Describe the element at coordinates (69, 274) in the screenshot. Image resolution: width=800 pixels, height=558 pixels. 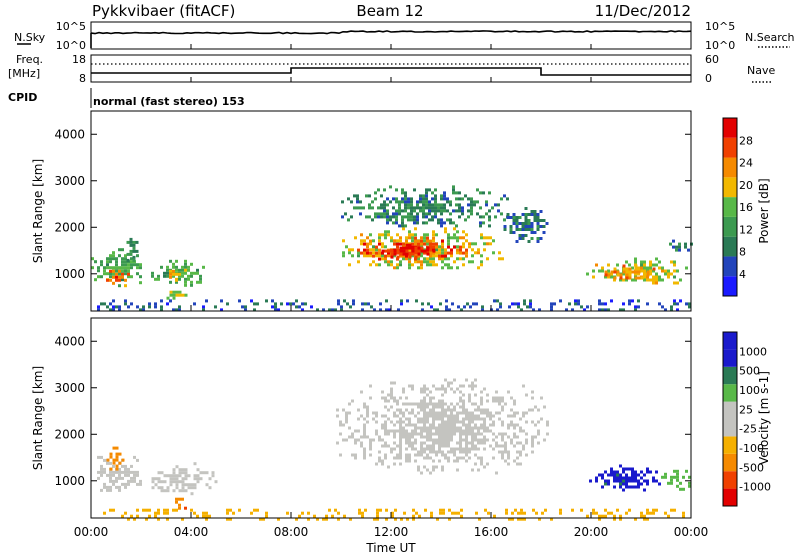
I see `ytick-label: 1000` at that location.